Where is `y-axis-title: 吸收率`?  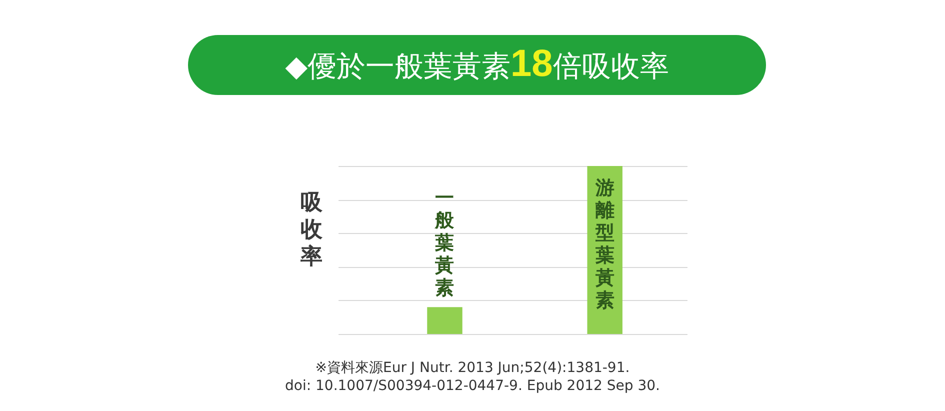
y-axis-title: 吸收率 is located at coordinates (312, 230).